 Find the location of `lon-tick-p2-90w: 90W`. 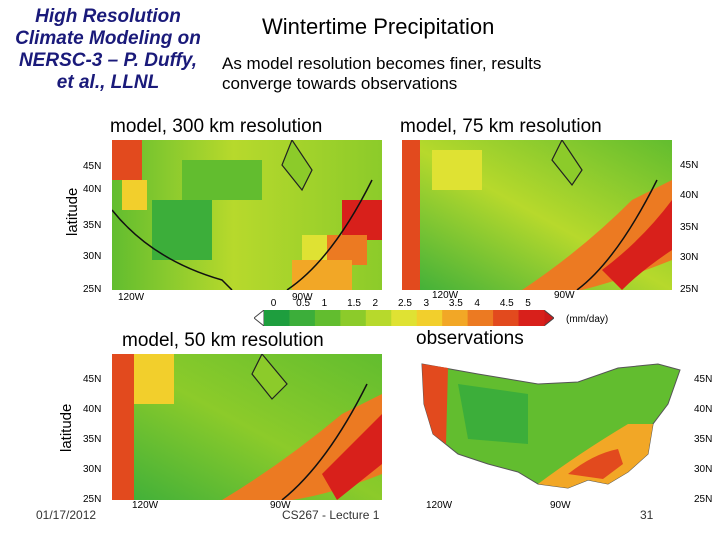

lon-tick-p2-90w: 90W is located at coordinates (564, 295).